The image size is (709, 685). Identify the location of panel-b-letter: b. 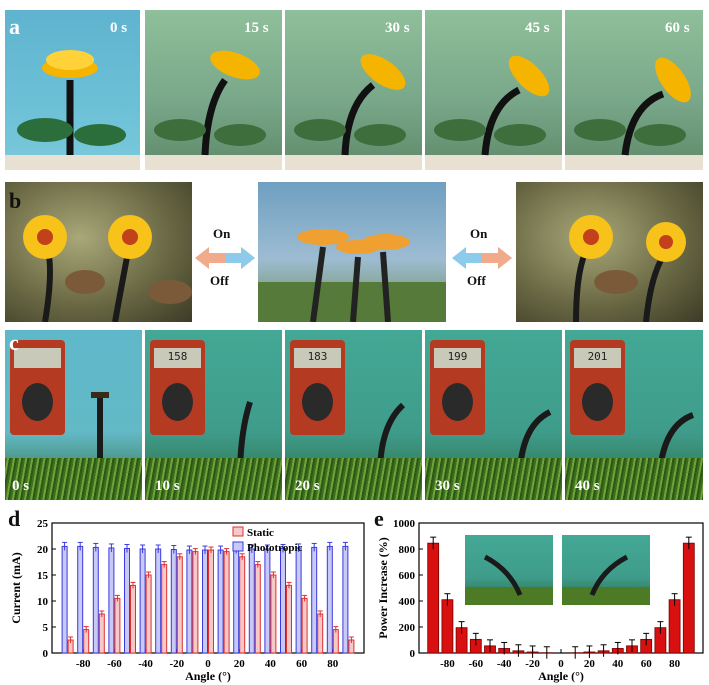
(15, 200).